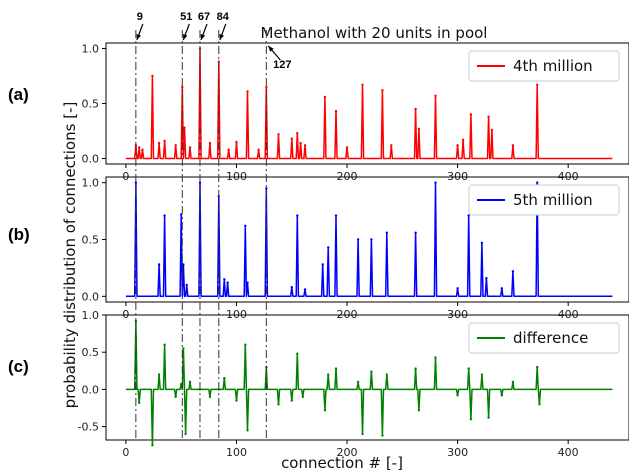  I want to click on x-tick-label: 200, so click(347, 452).